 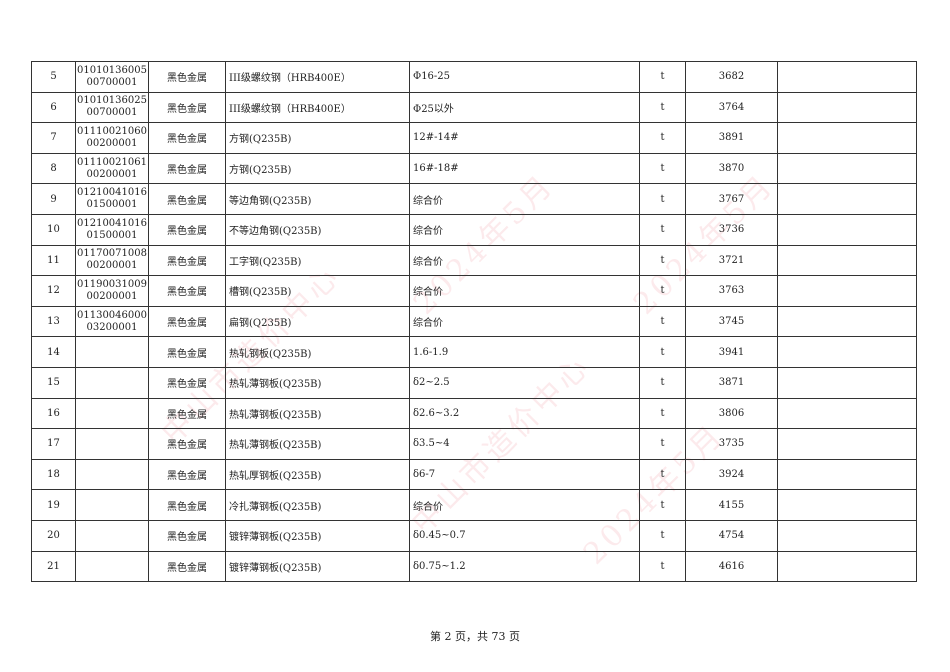 I want to click on item-code-line: 01010136005, so click(x=112, y=70).